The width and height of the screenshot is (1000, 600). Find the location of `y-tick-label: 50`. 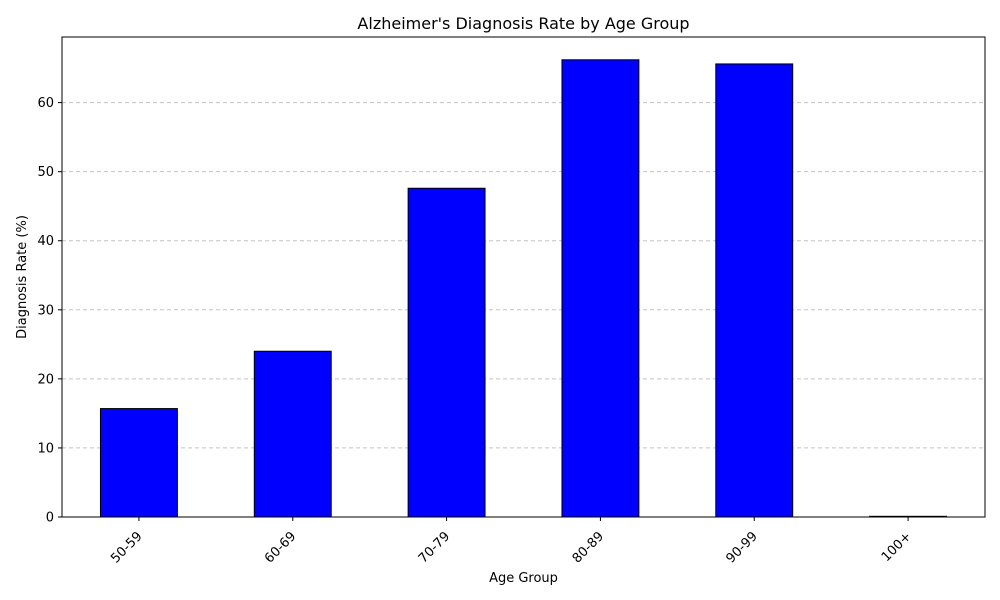

y-tick-label: 50 is located at coordinates (45, 172).